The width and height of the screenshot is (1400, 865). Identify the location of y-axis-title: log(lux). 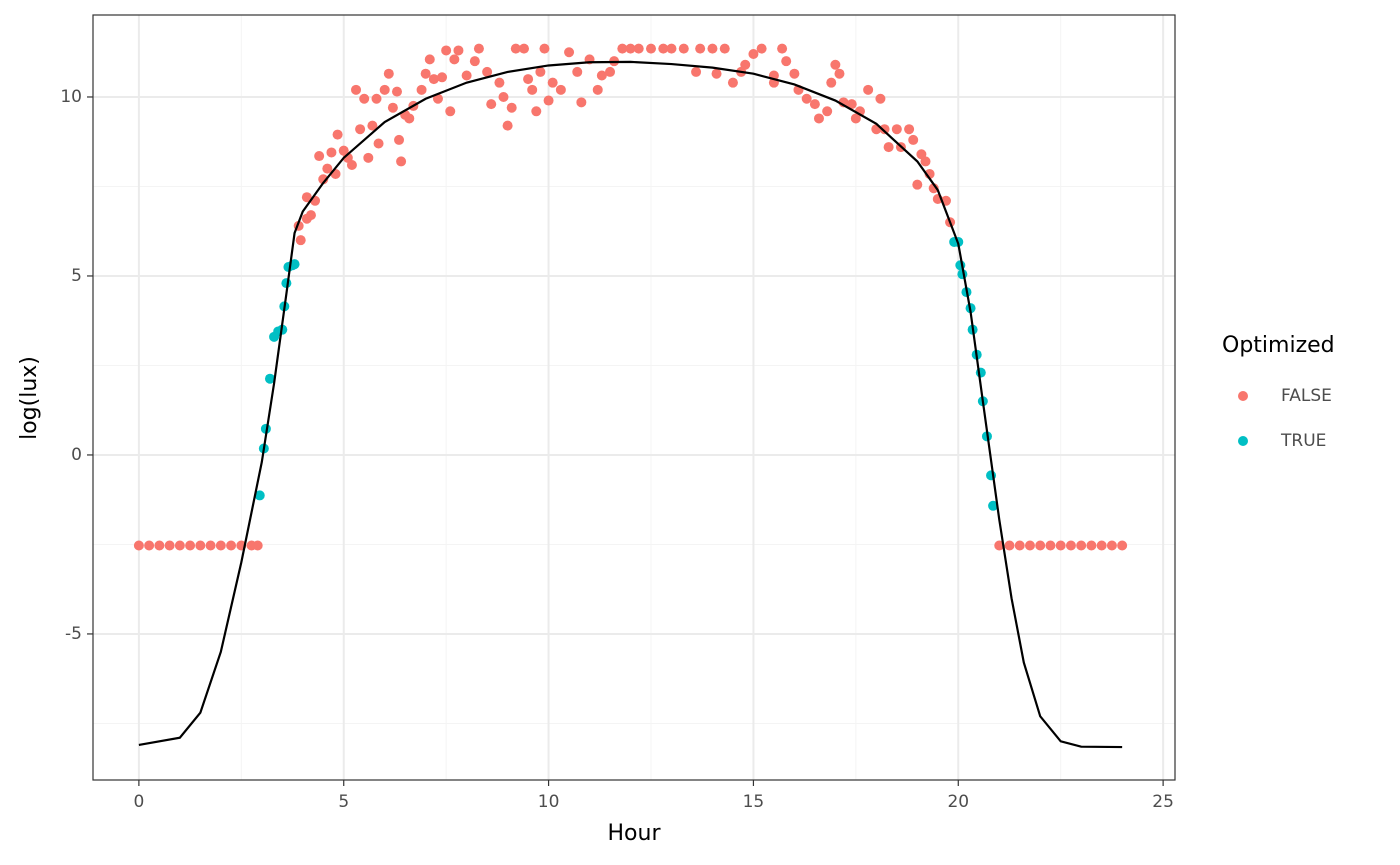
(29, 398).